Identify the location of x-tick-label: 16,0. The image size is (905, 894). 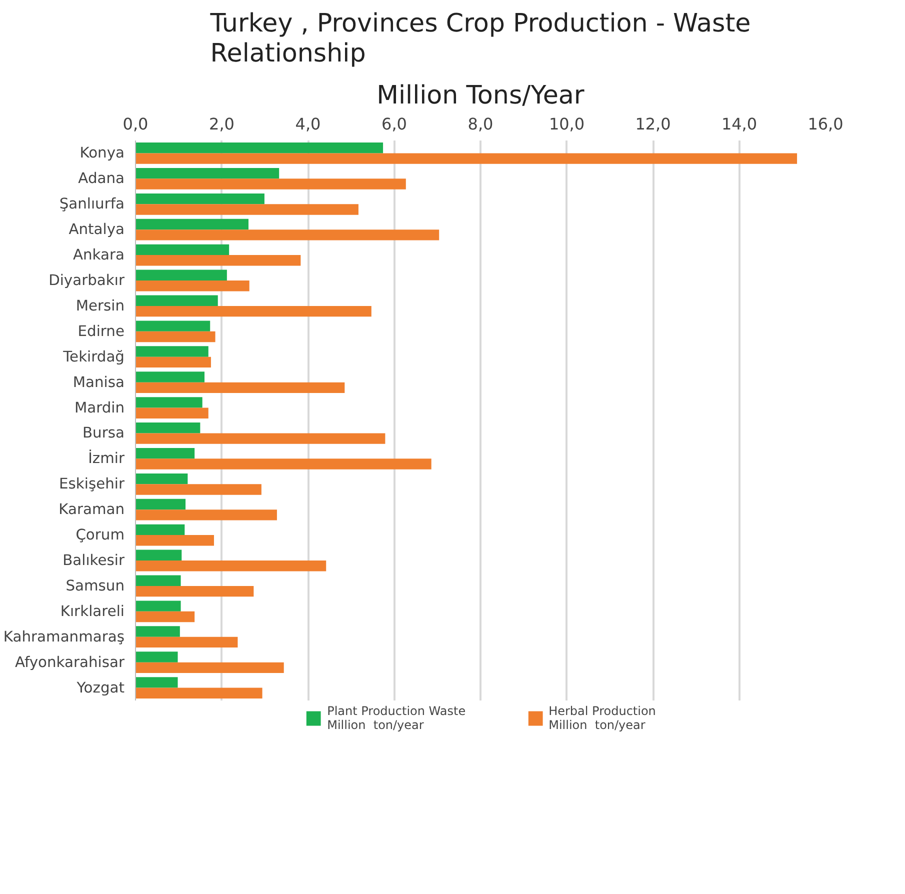
(826, 124).